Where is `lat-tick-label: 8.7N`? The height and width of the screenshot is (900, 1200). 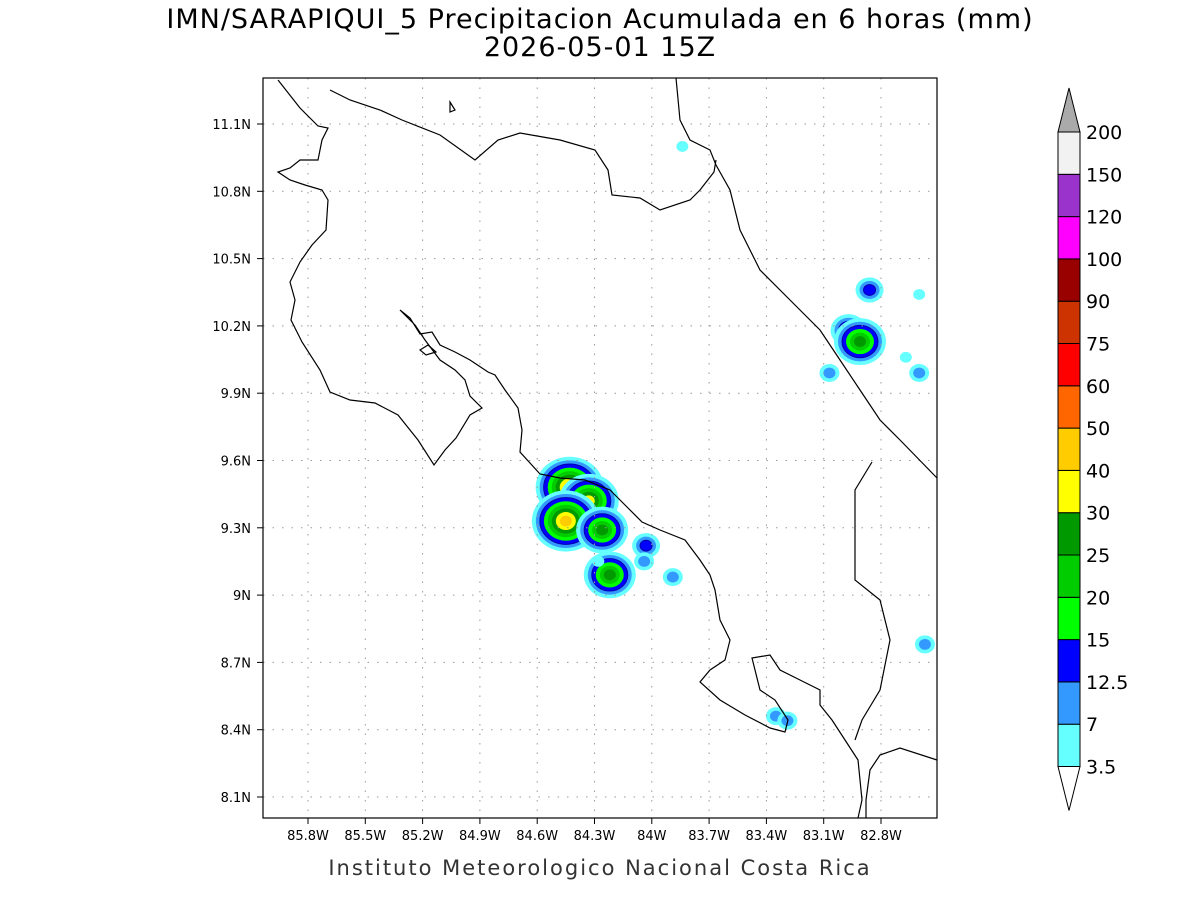
lat-tick-label: 8.7N is located at coordinates (236, 663).